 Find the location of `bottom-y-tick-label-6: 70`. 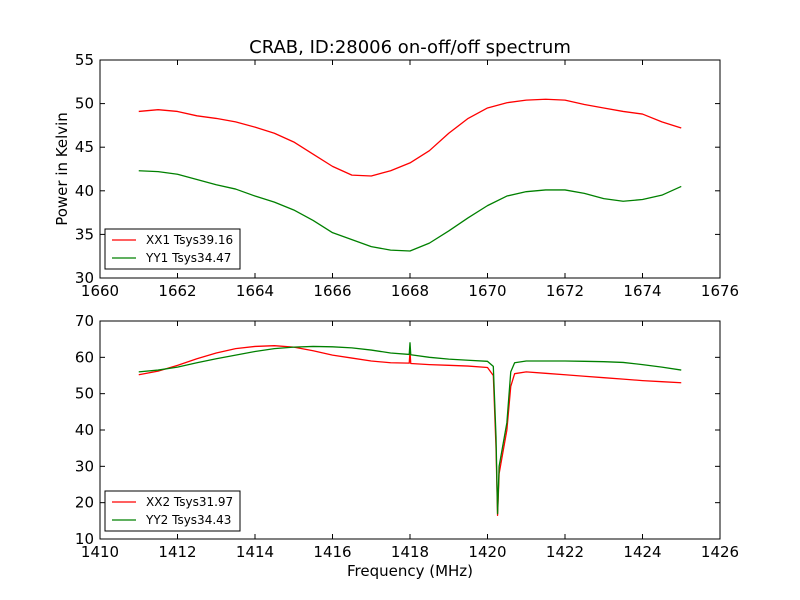

bottom-y-tick-label-6: 70 is located at coordinates (84, 321).